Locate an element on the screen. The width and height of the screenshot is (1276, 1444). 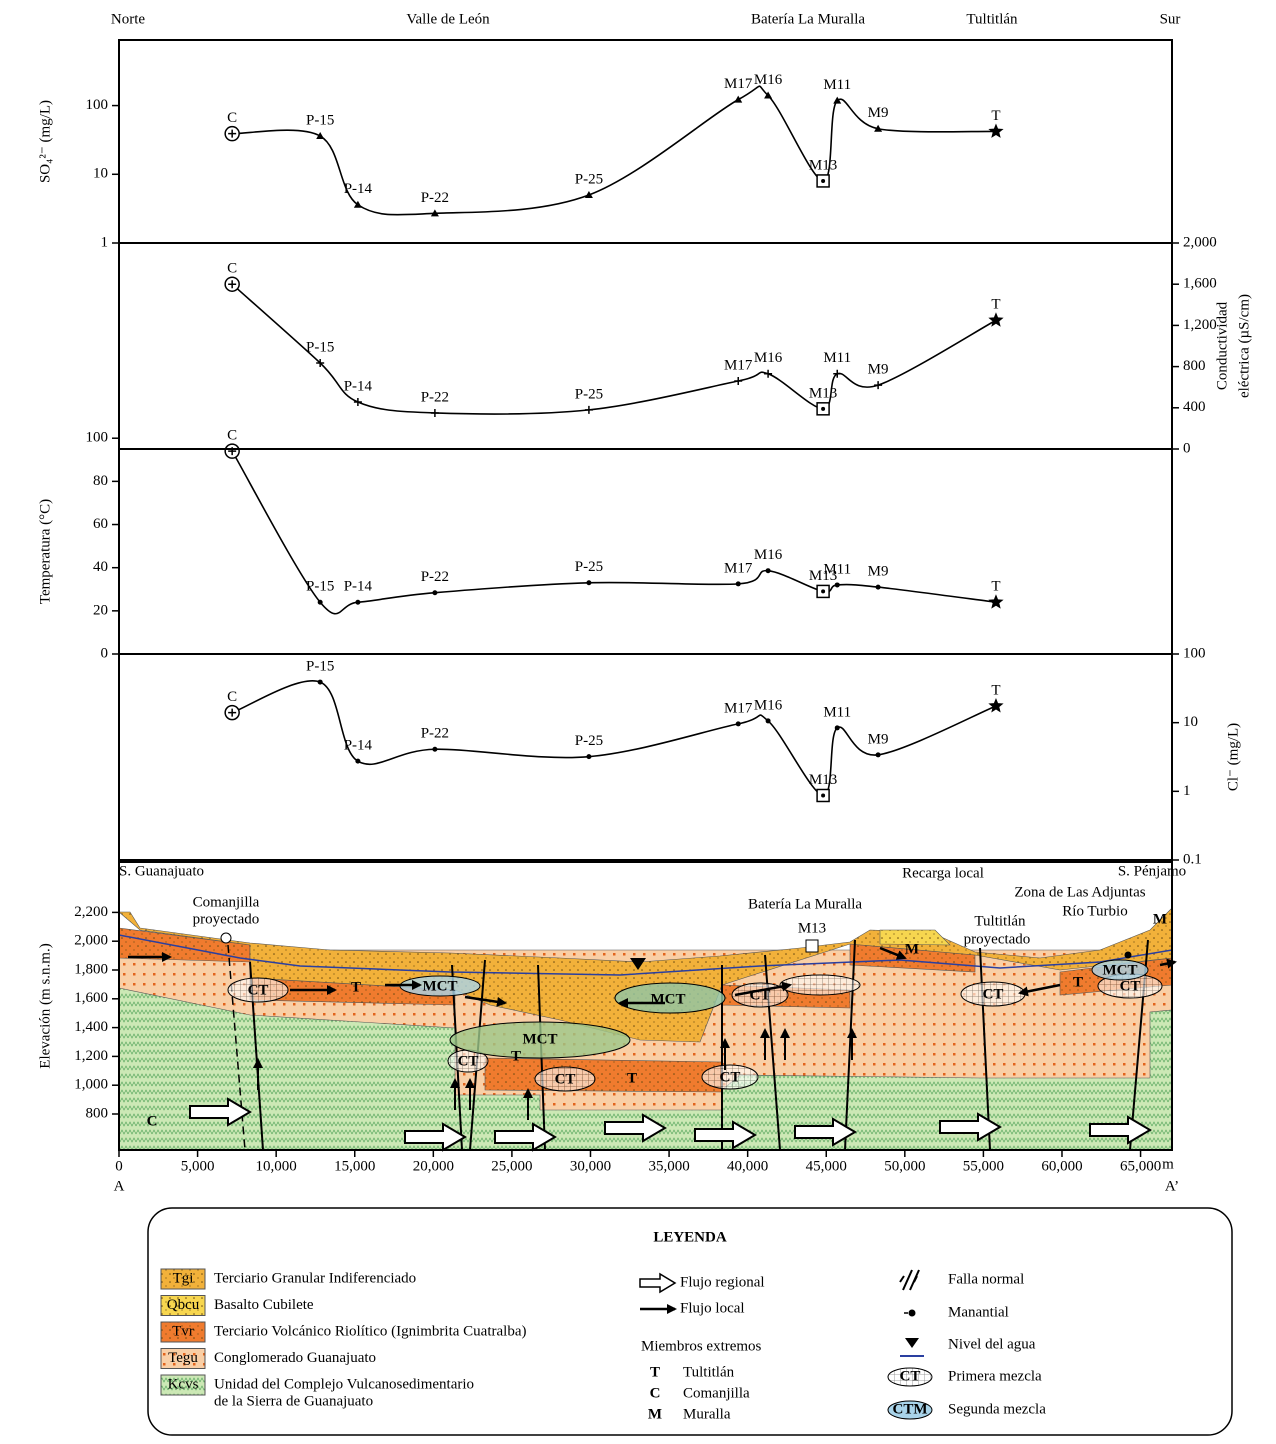
marker-cross is located at coordinates (232, 284).